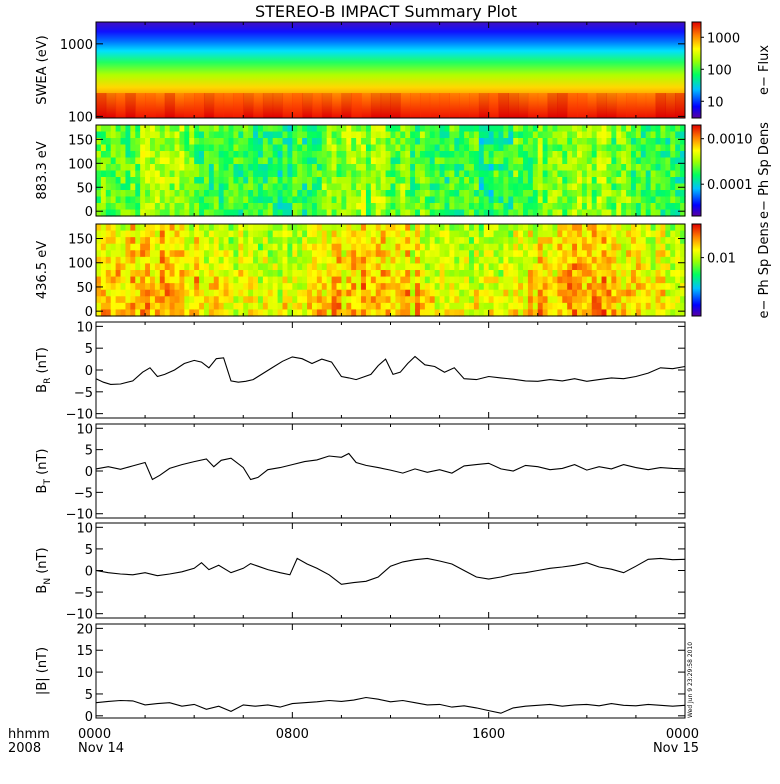  What do you see at coordinates (730, 185) in the screenshot?
I see `colorbar-tick-label: 0.0001` at bounding box center [730, 185].